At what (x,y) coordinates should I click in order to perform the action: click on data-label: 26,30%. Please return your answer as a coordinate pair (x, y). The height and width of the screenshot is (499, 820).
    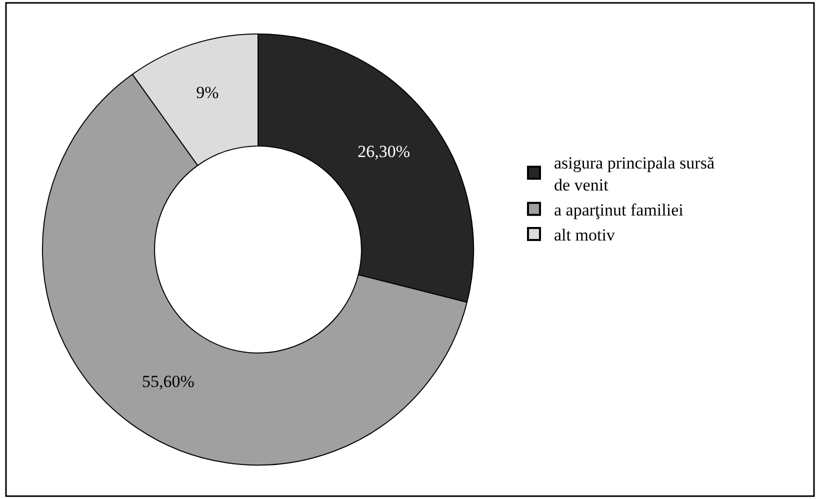
    Looking at the image, I should click on (384, 151).